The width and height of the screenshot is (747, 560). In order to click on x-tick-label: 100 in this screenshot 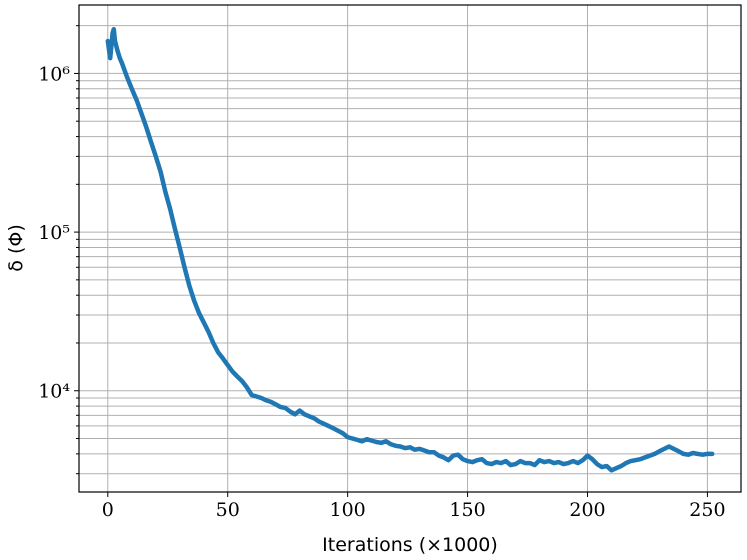, I will do `click(348, 510)`.